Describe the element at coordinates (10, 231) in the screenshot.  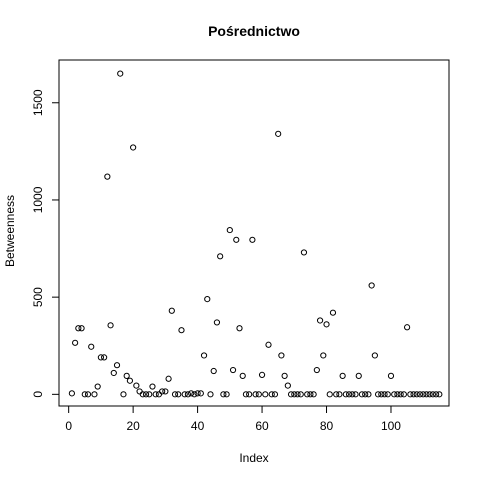
I see `y-axis-label: Betweenness` at that location.